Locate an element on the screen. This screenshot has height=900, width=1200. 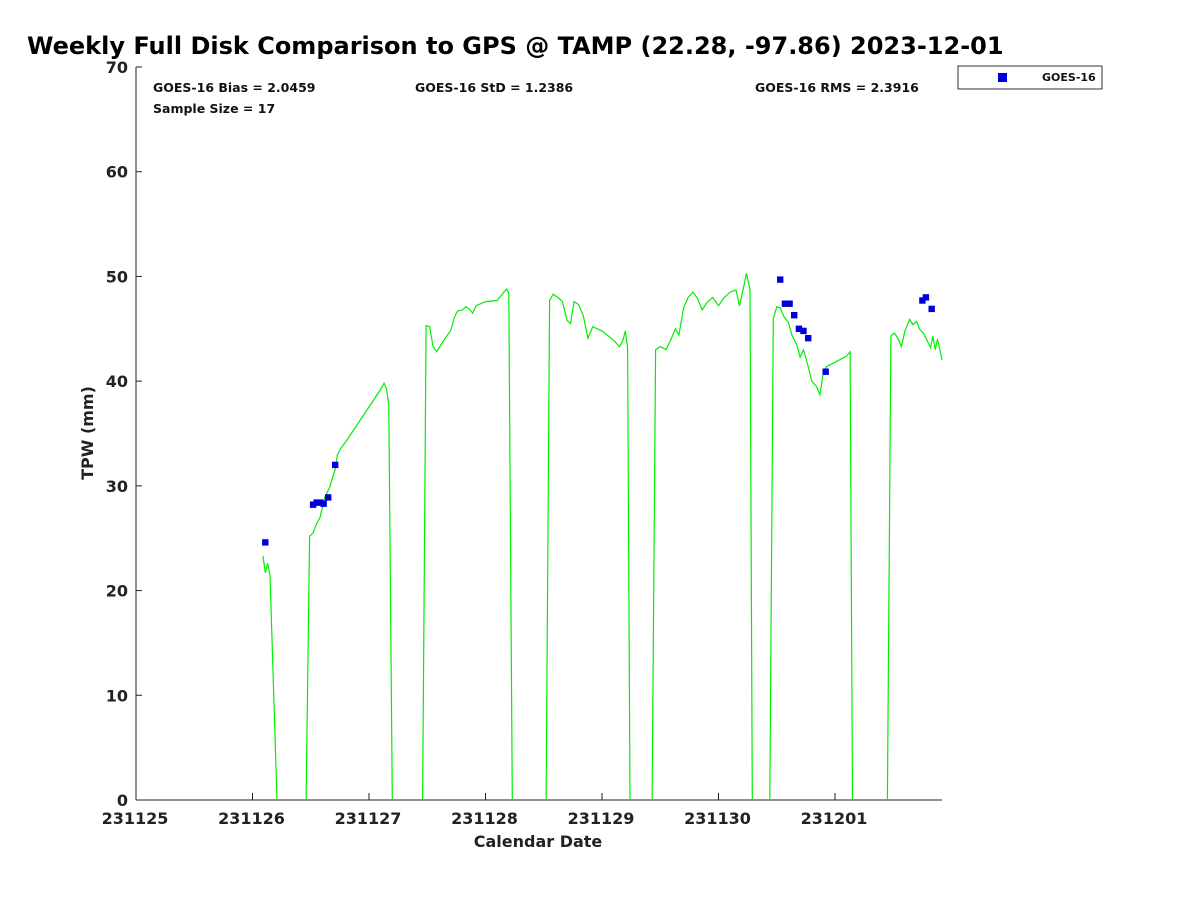
x-tick-label: 231125 is located at coordinates (135, 818).